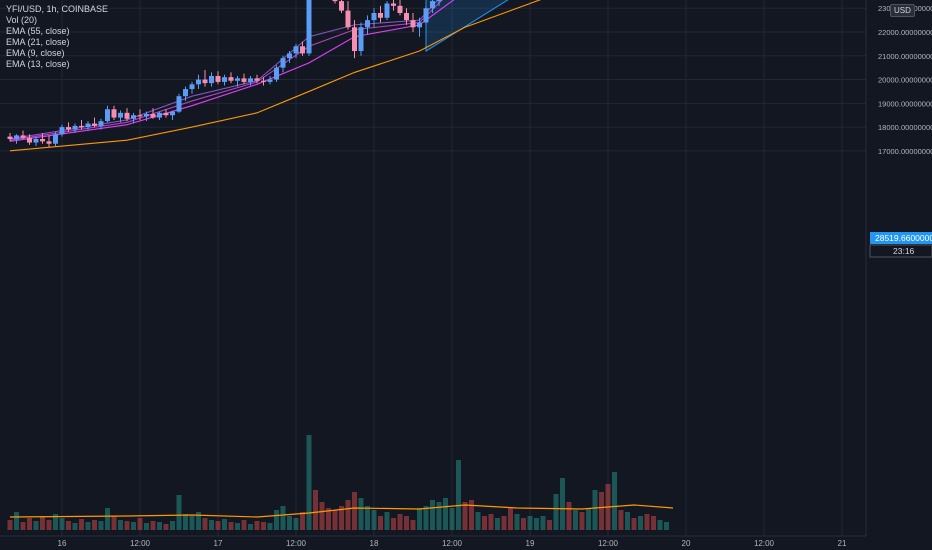 This screenshot has width=932, height=550. What do you see at coordinates (467, 26) in the screenshot?
I see `channel-area` at bounding box center [467, 26].